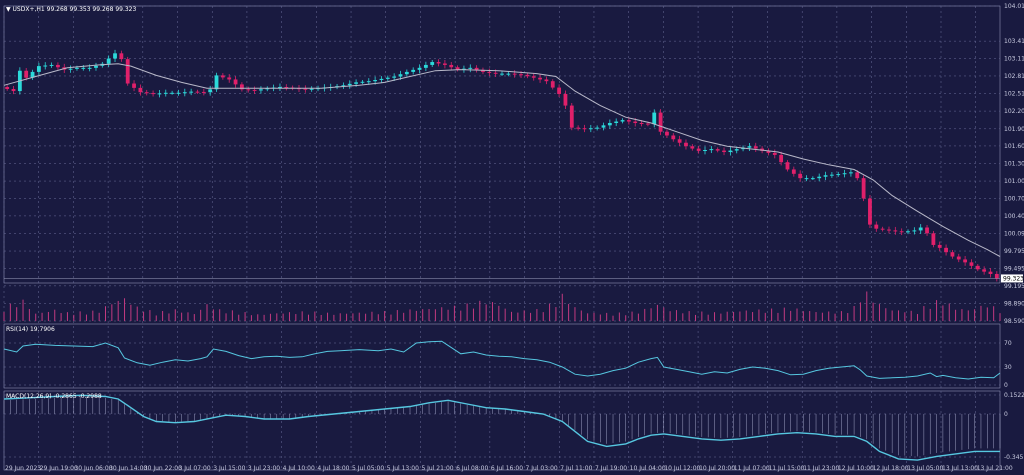 This screenshot has width=1024, height=475. What do you see at coordinates (1014, 286) in the screenshot?
I see `price-tick-label: 99.195` at bounding box center [1014, 286].